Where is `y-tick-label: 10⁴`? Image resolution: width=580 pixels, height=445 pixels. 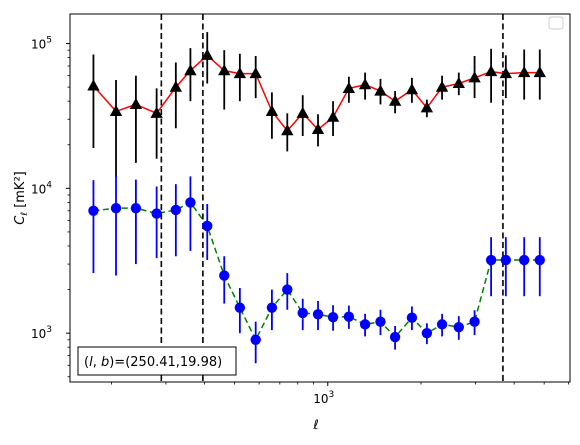
y-tick-label: 10⁴ is located at coordinates (41, 188).